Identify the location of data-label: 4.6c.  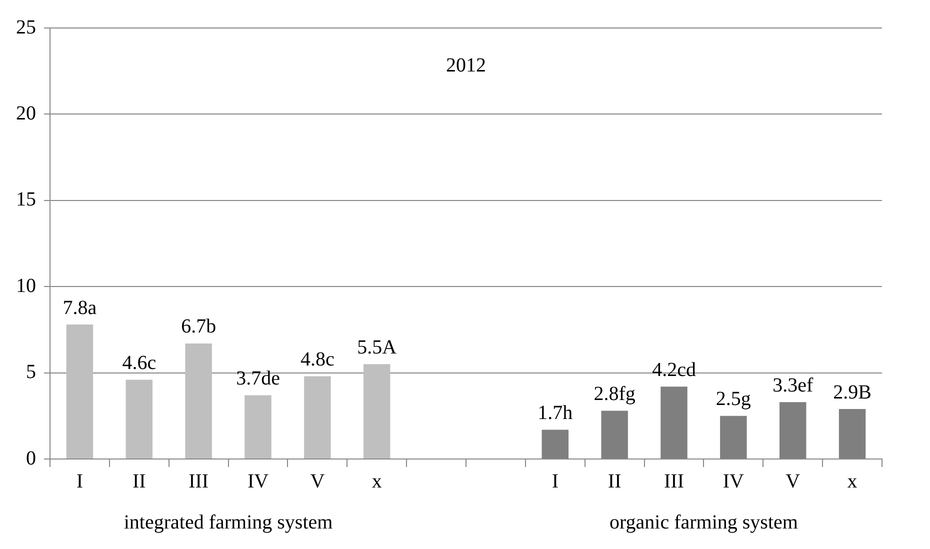
(139, 363).